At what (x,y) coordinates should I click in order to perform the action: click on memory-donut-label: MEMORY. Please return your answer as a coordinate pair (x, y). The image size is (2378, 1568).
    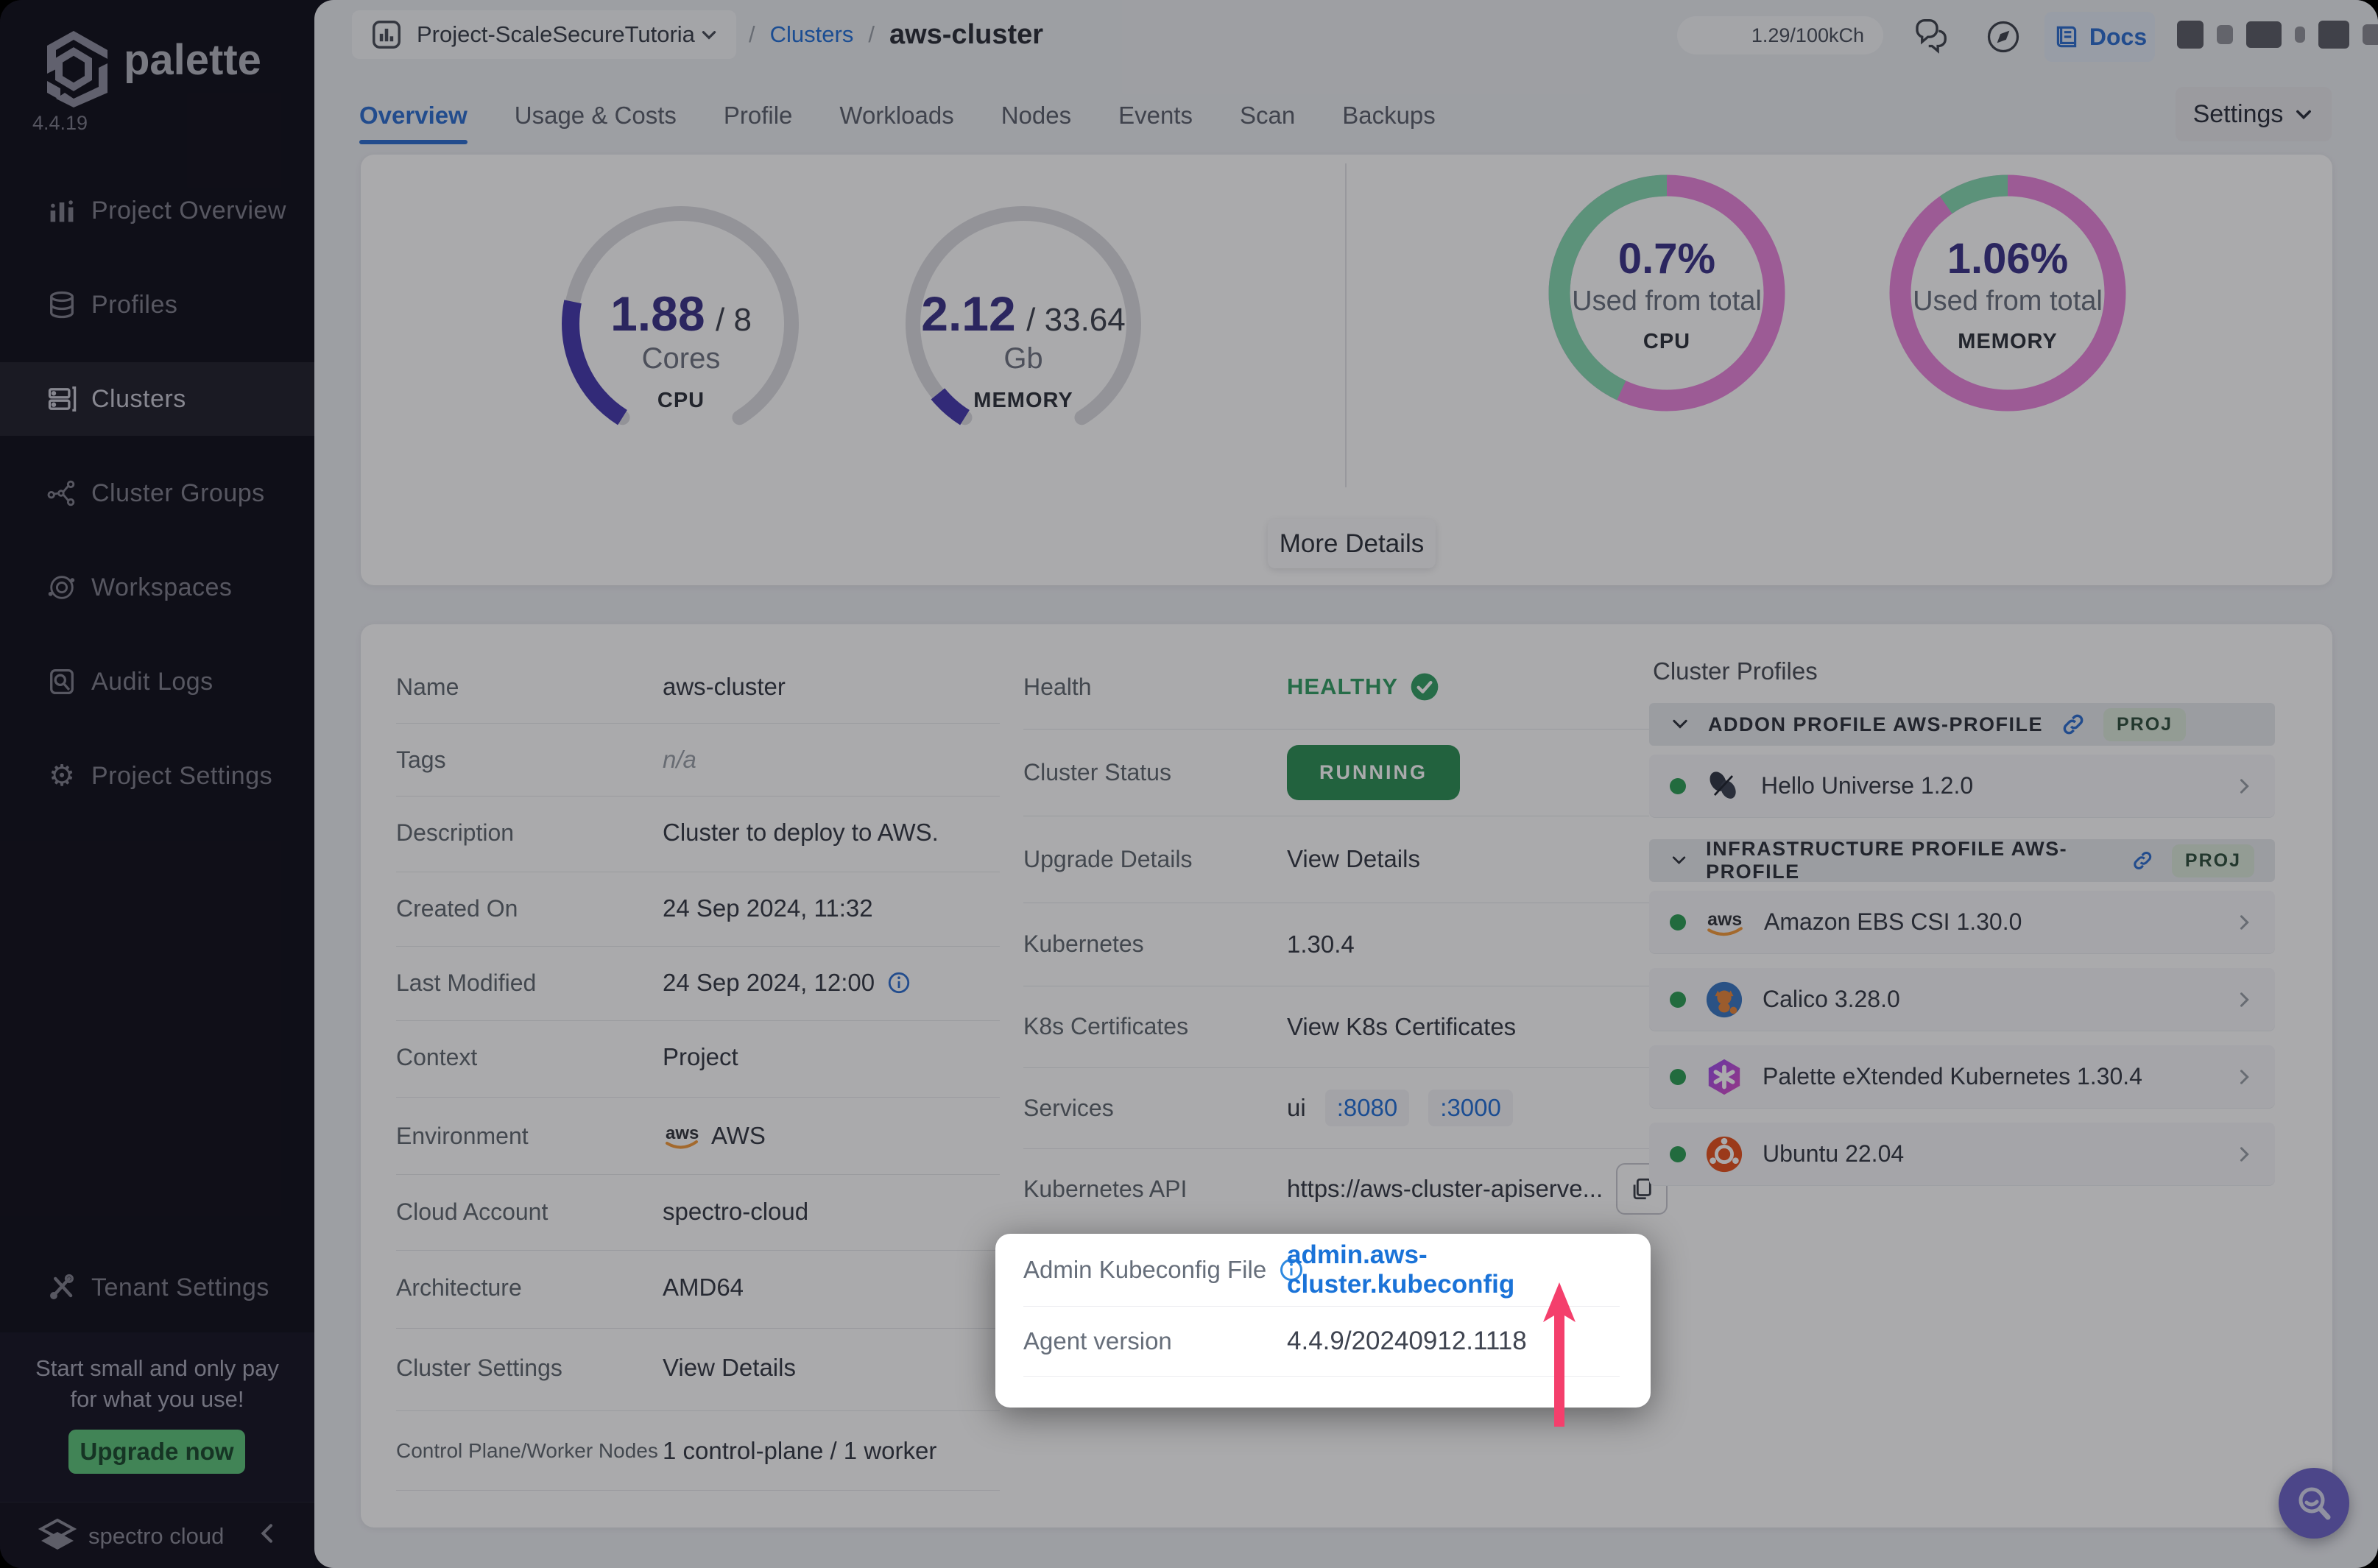
    Looking at the image, I should click on (2008, 341).